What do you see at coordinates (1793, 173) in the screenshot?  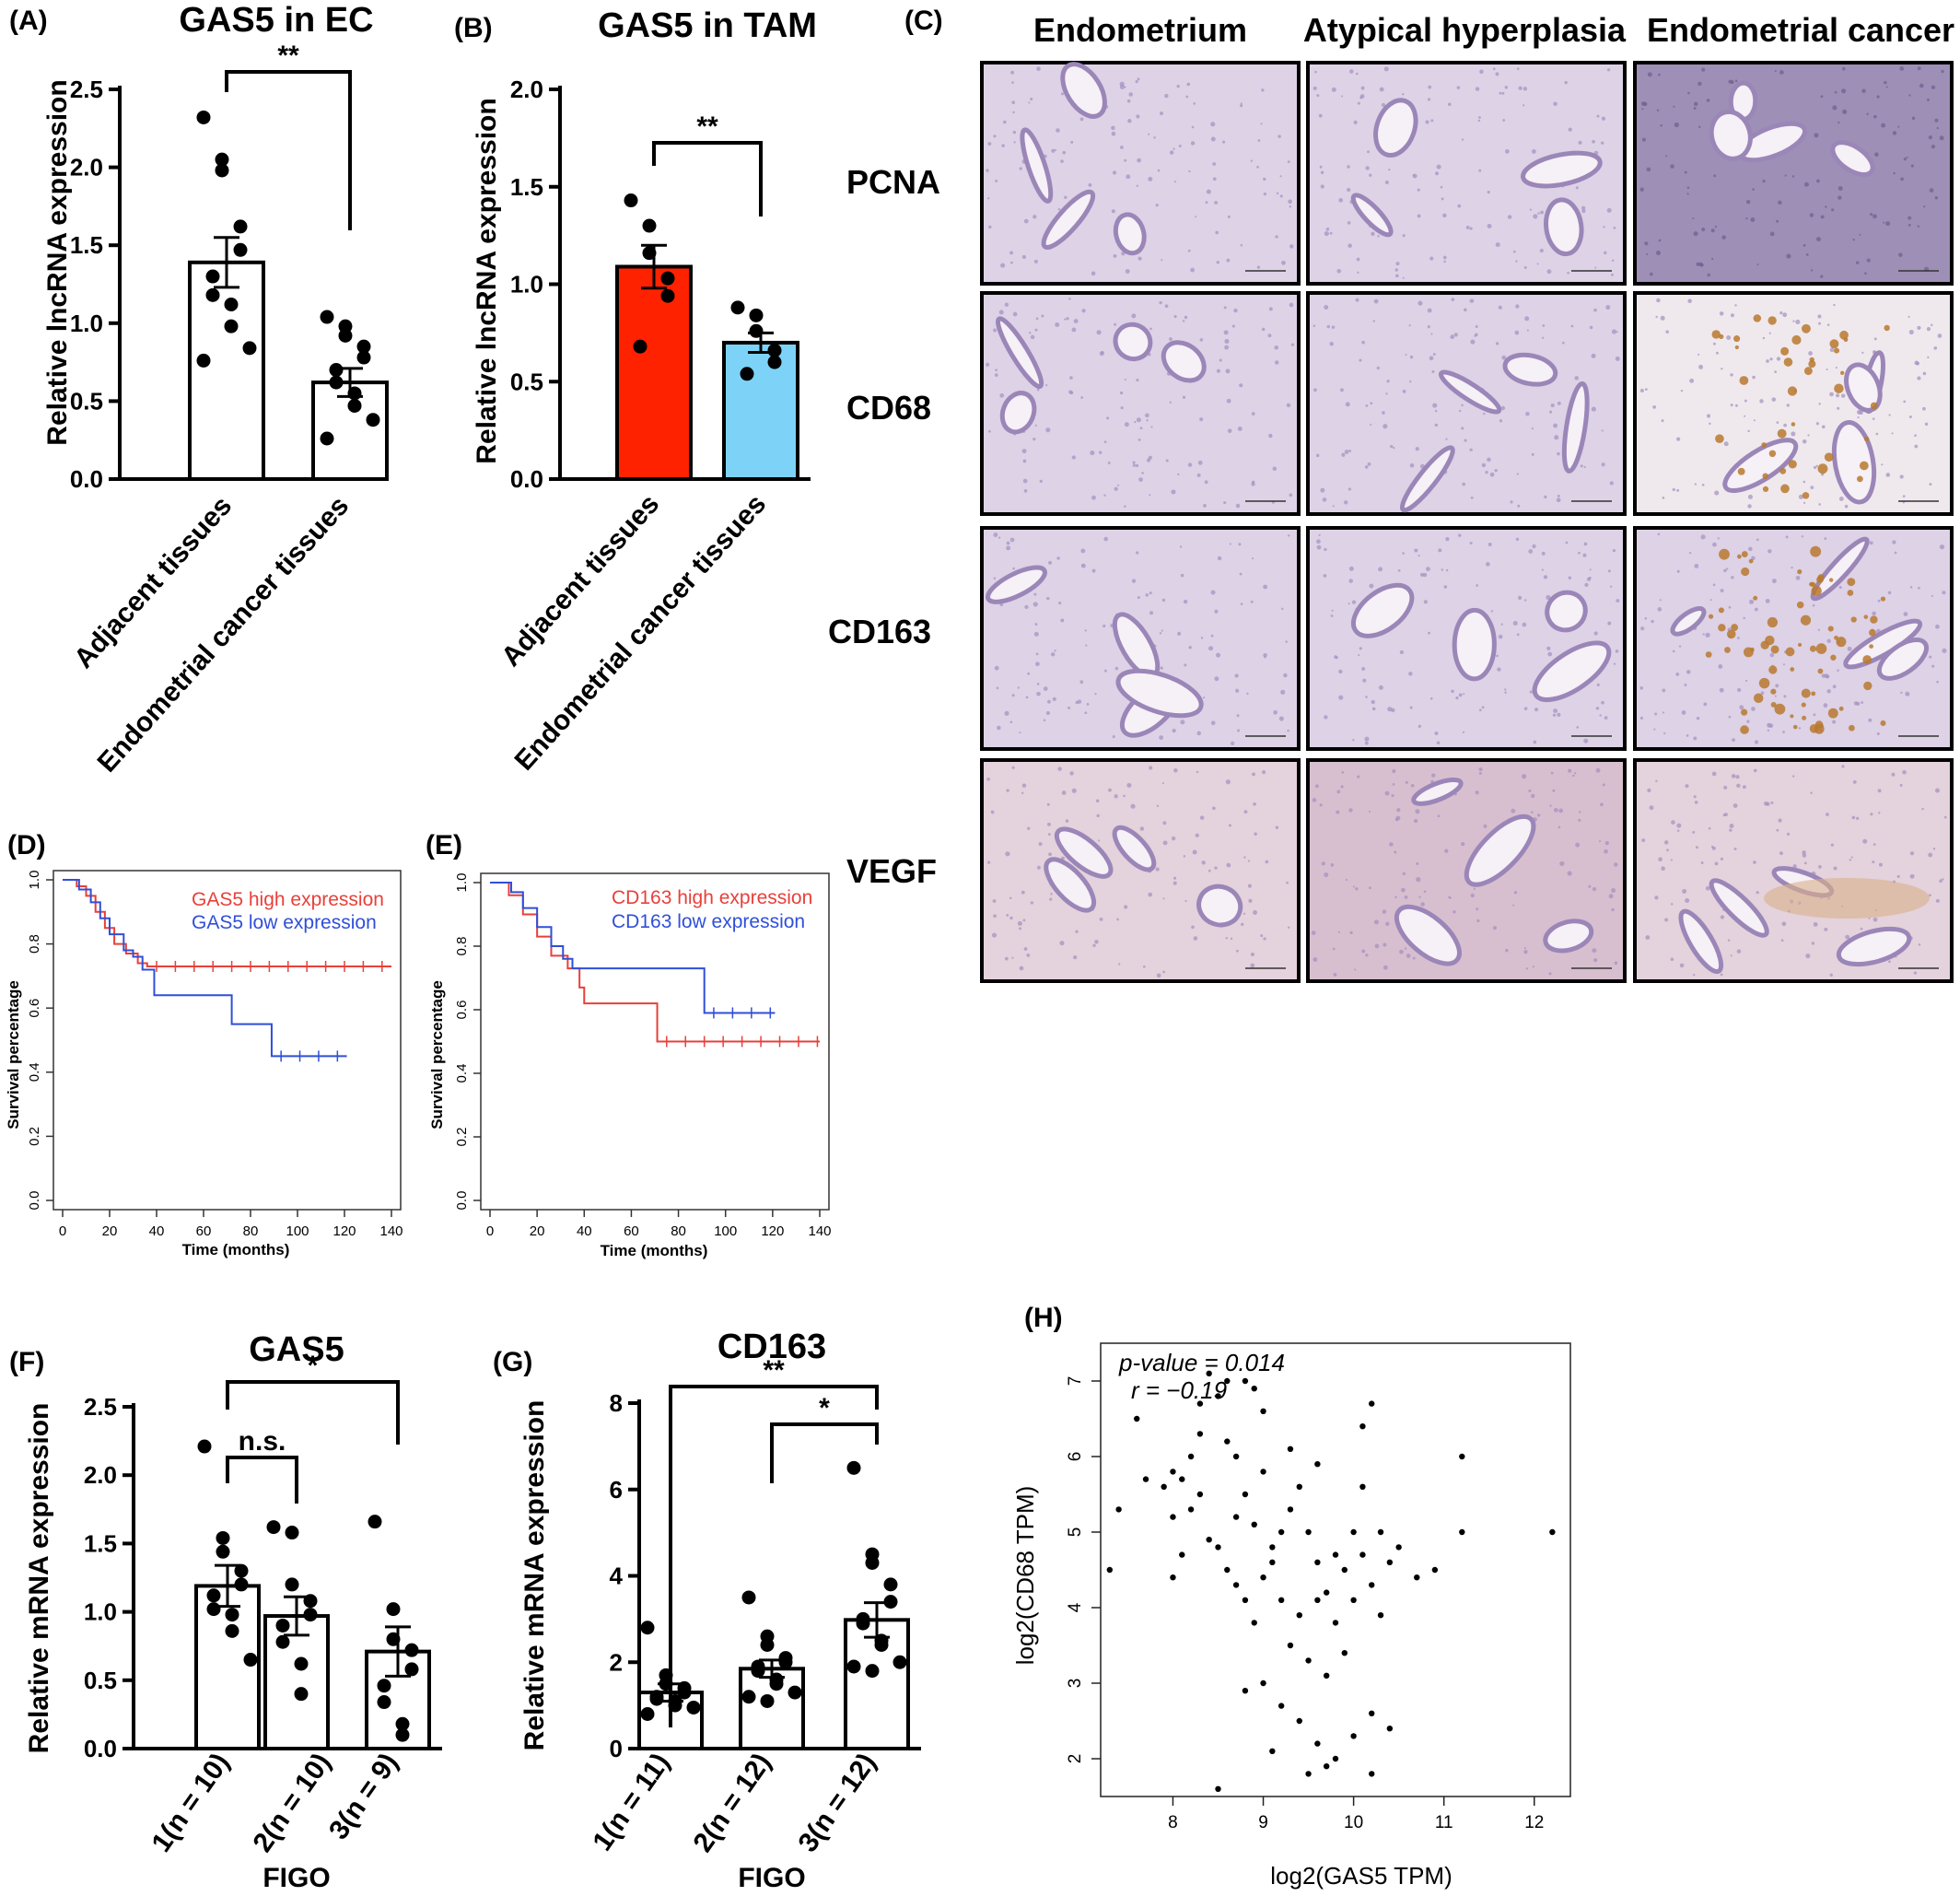 I see `ihc-image-pcna-endometrial-cancer` at bounding box center [1793, 173].